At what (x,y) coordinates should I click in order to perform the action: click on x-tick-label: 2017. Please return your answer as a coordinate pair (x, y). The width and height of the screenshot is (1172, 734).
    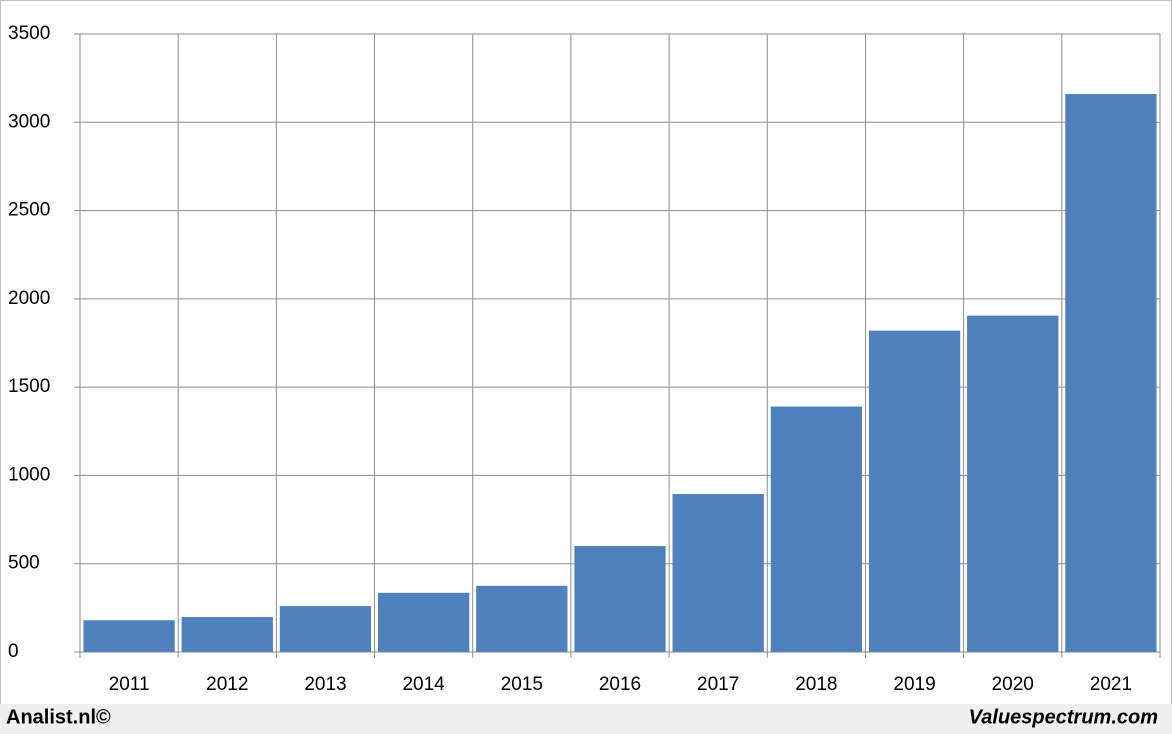
    Looking at the image, I should click on (718, 684).